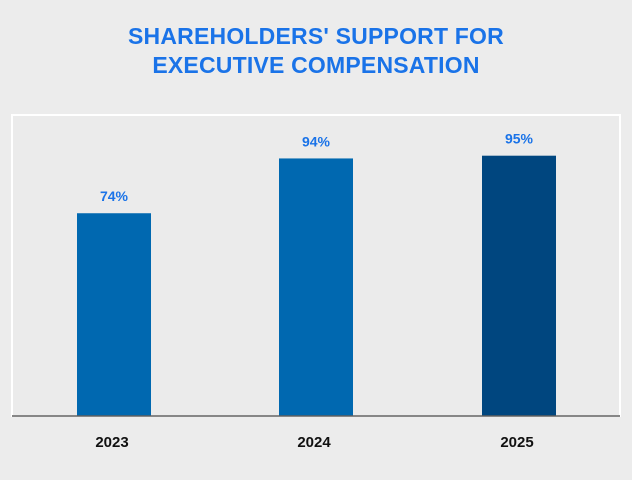 The image size is (632, 480). I want to click on chart-title-line-2: EXECUTIVE COMPENSATION, so click(316, 65).